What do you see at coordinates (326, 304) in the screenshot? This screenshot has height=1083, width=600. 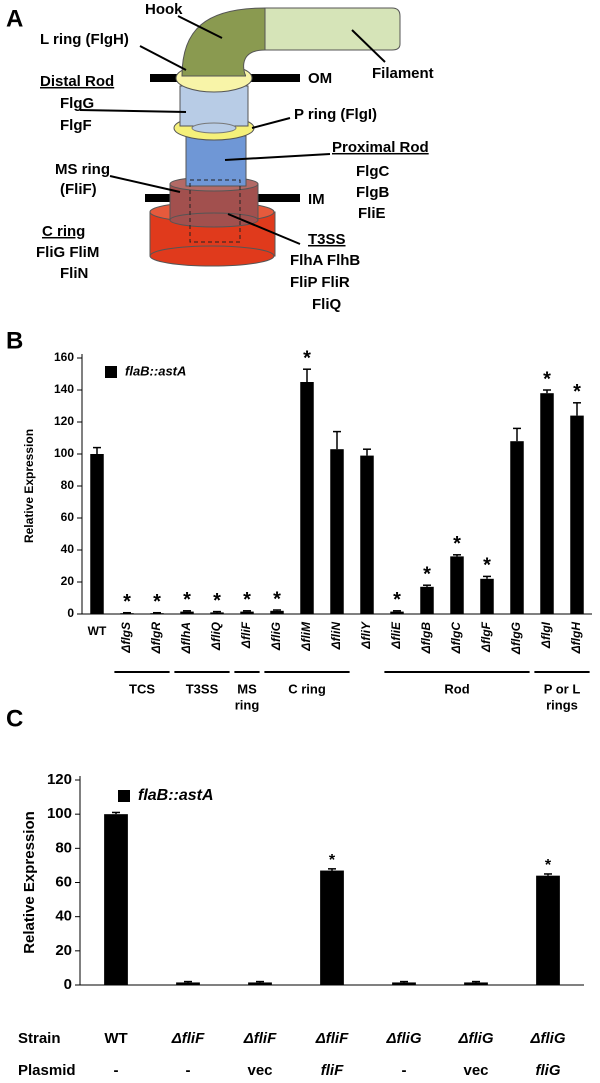 I see `label: FliQ` at bounding box center [326, 304].